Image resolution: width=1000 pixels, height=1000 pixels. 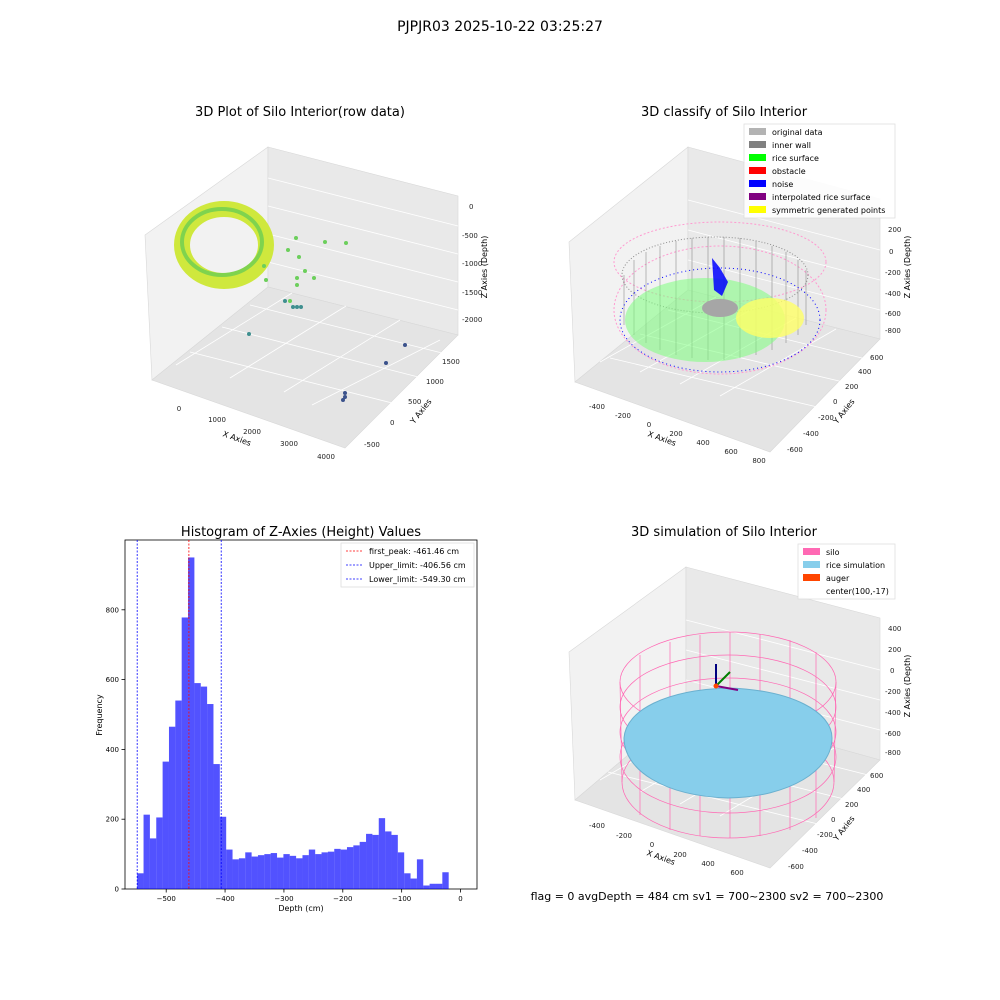 I want to click on histogram-x-tick-label: −400, so click(x=224, y=899).